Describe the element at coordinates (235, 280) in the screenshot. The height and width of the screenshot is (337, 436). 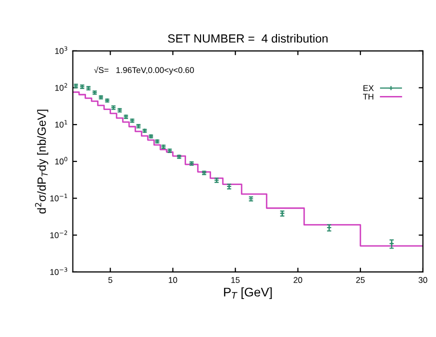
I see `x-tick-label: 15` at that location.